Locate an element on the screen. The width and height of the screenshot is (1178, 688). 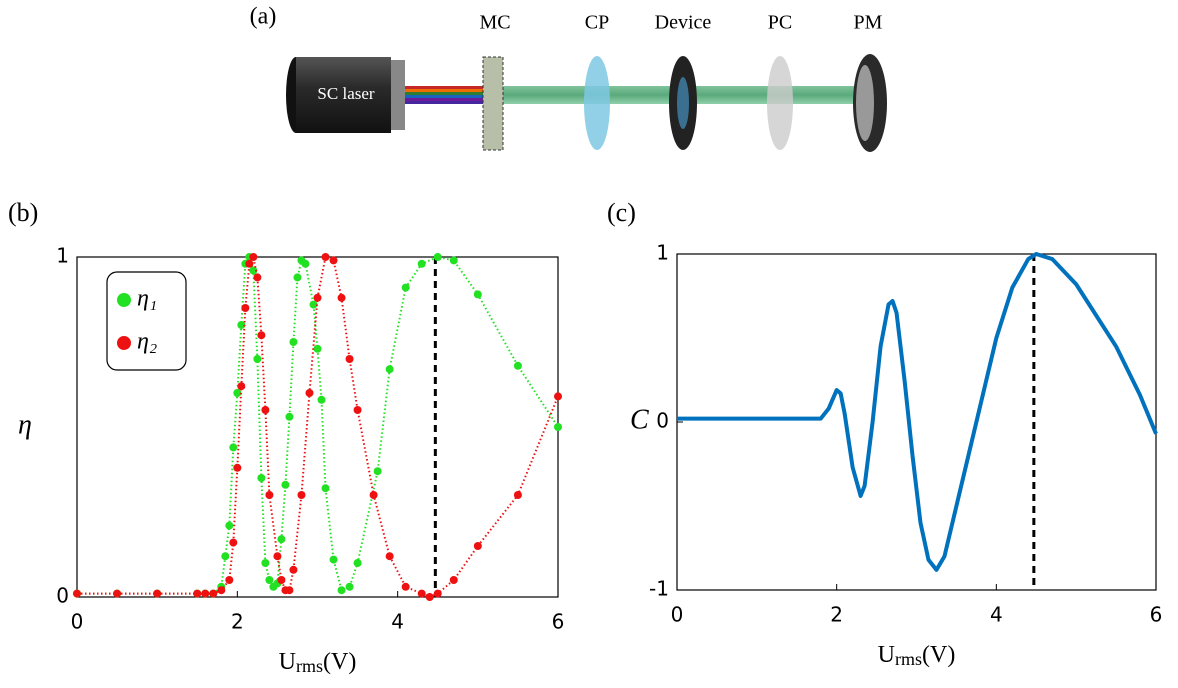
component-label: PM is located at coordinates (868, 23).